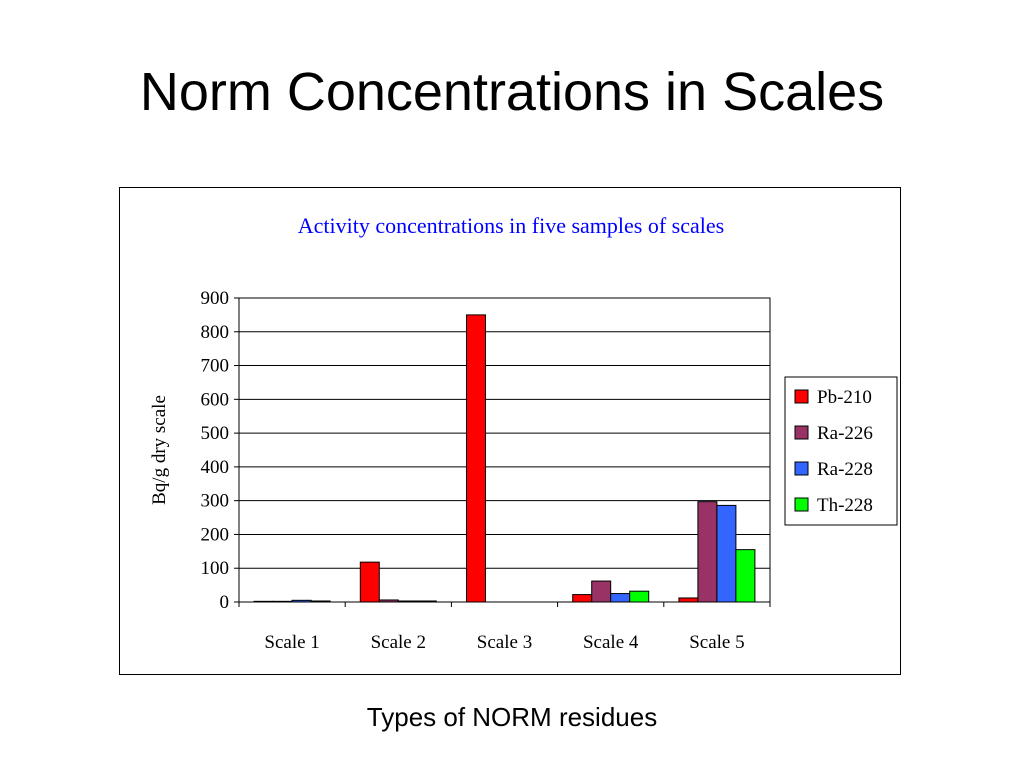 This screenshot has height=768, width=1024. I want to click on x-tick-label: Scale 3, so click(504, 642).